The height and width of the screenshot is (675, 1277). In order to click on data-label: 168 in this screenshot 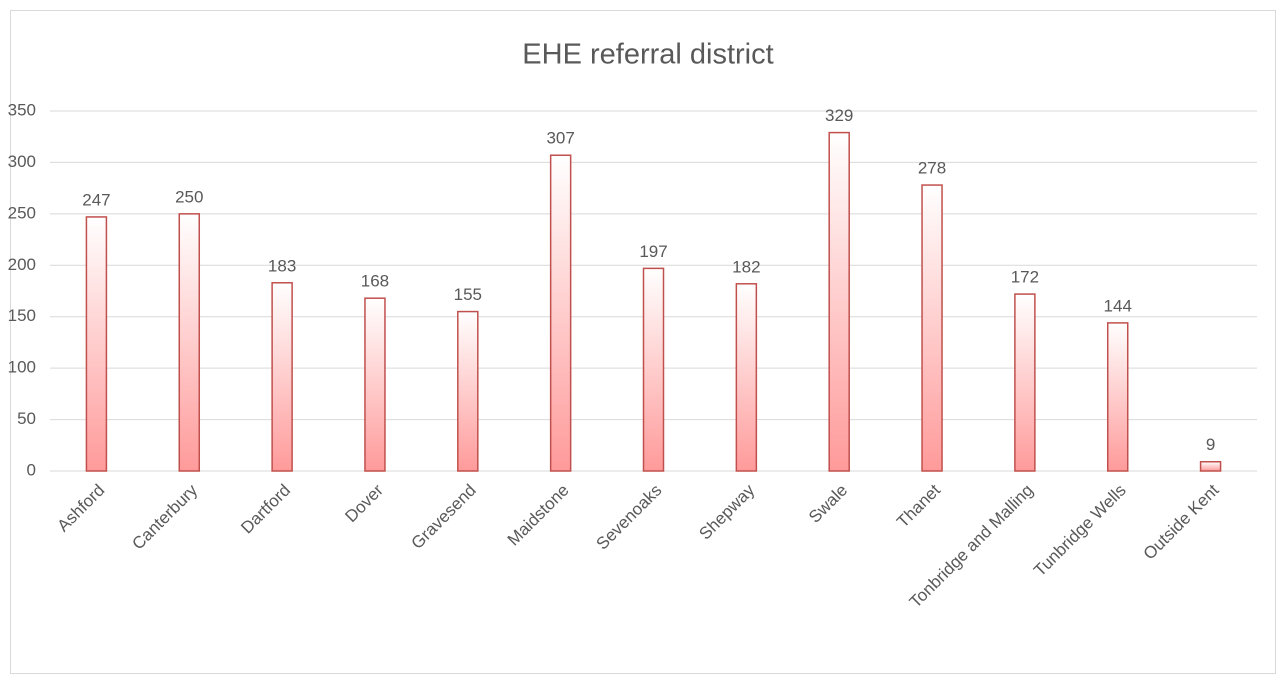, I will do `click(375, 281)`.